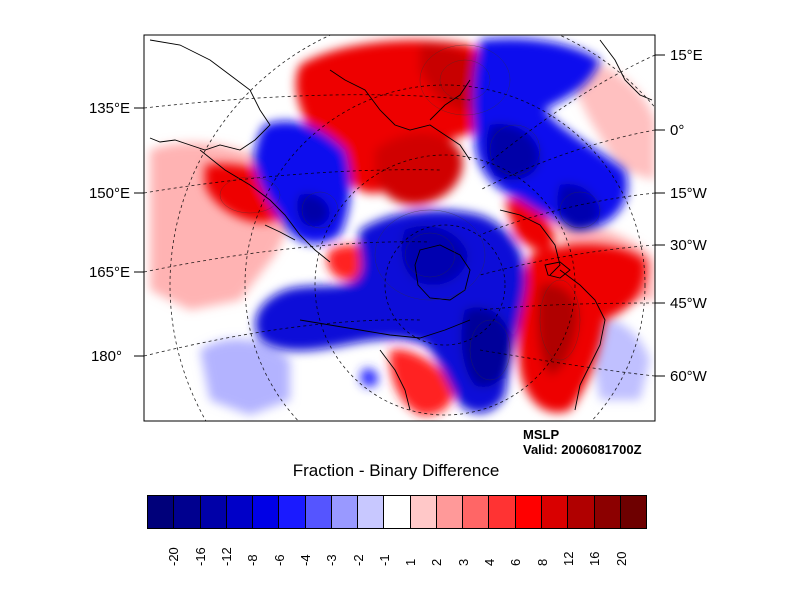  I want to click on field-name: MSLP, so click(541, 434).